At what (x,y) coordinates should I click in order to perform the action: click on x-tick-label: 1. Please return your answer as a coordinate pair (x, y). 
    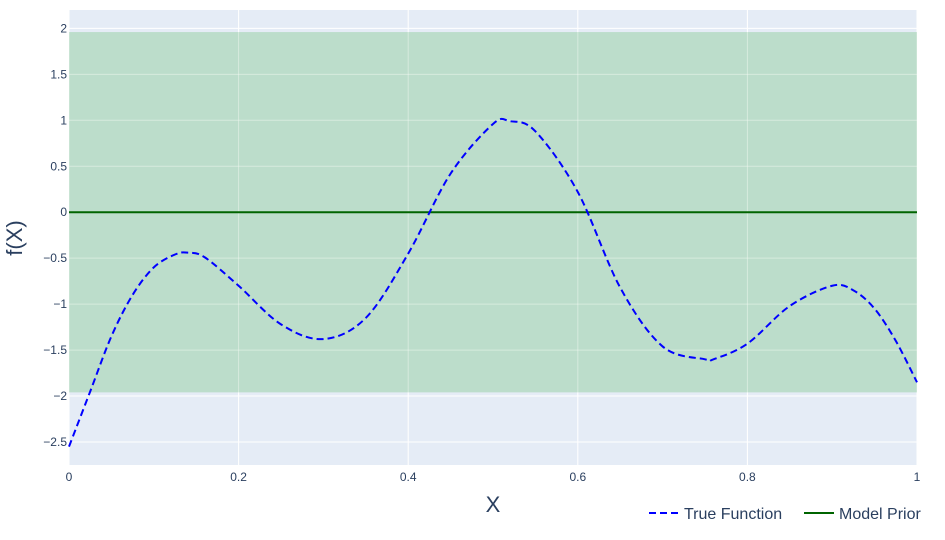
    Looking at the image, I should click on (917, 477).